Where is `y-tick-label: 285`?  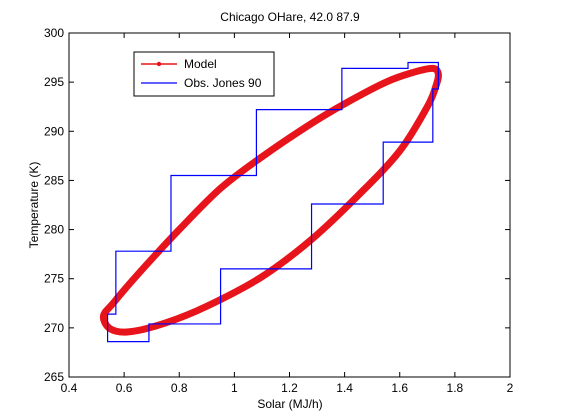 y-tick-label: 285 is located at coordinates (54, 180).